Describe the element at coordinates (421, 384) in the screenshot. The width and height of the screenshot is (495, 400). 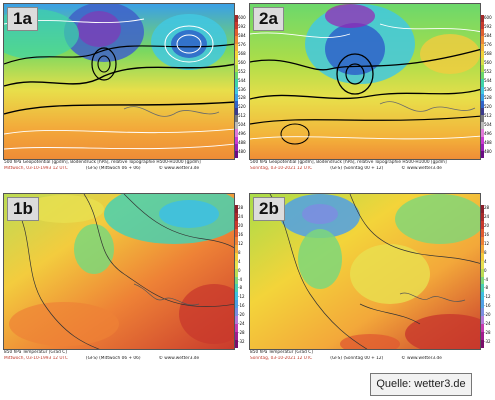
I see `source-label: Quelle: wetter3.de` at that location.